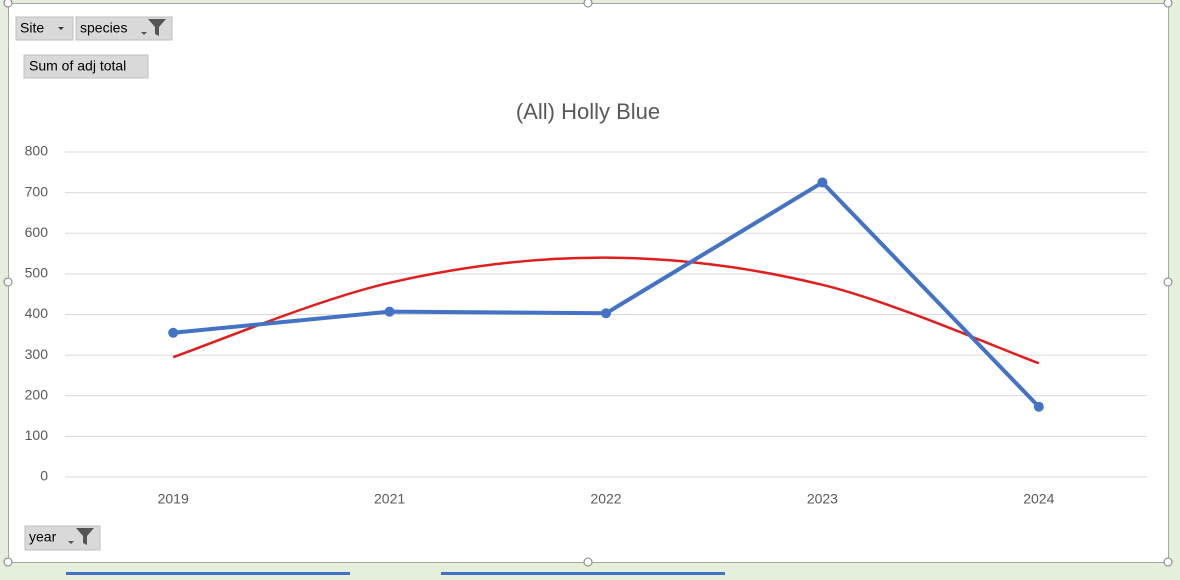  I want to click on y-tick-label: 700, so click(37, 191).